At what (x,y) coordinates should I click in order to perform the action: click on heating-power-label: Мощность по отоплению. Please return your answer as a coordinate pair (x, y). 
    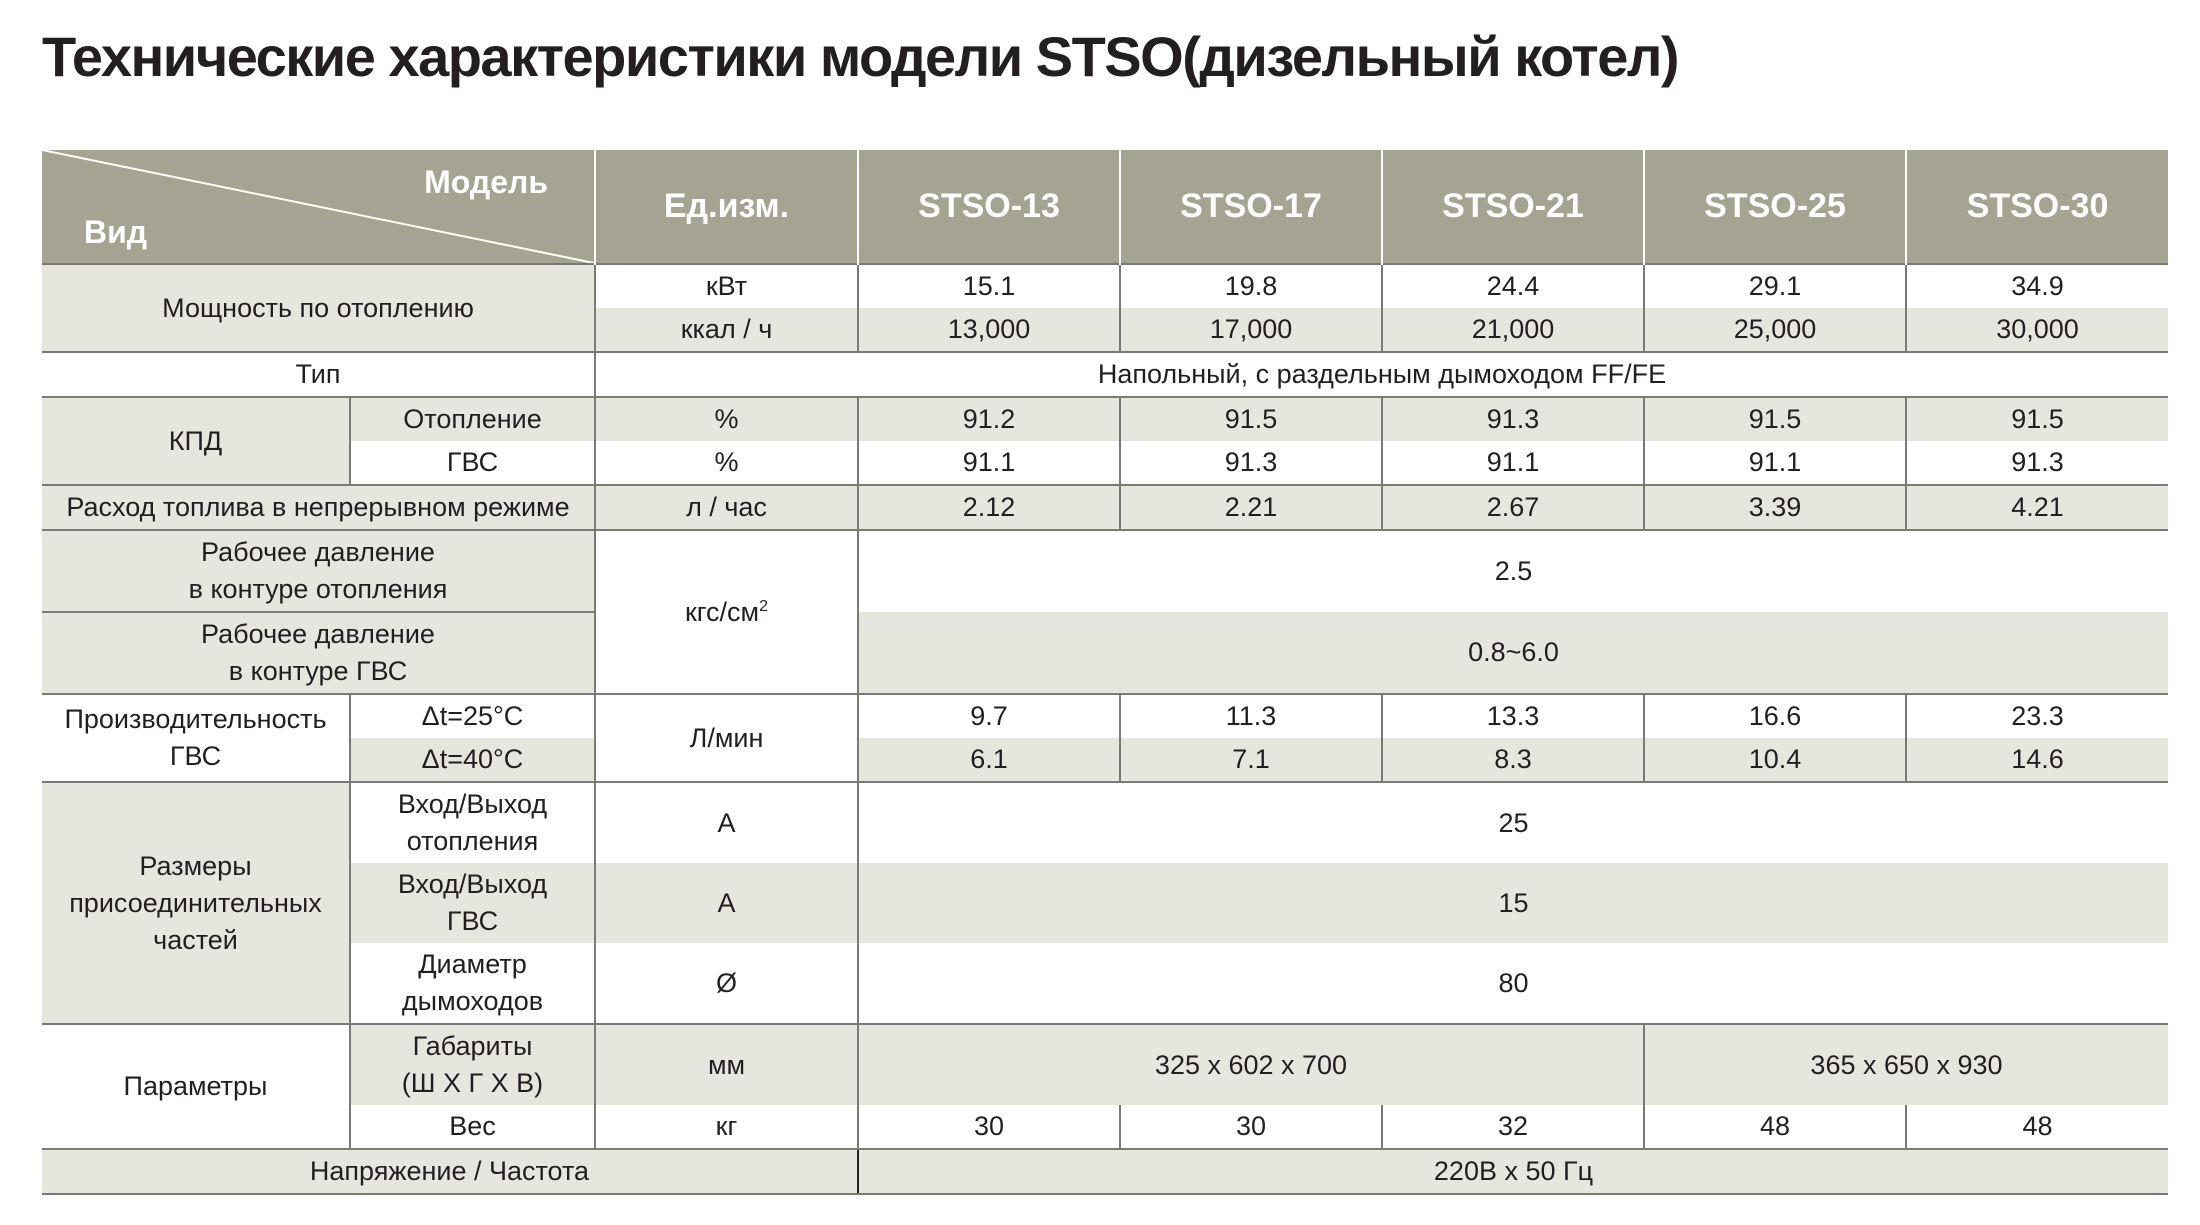
    Looking at the image, I should click on (318, 307).